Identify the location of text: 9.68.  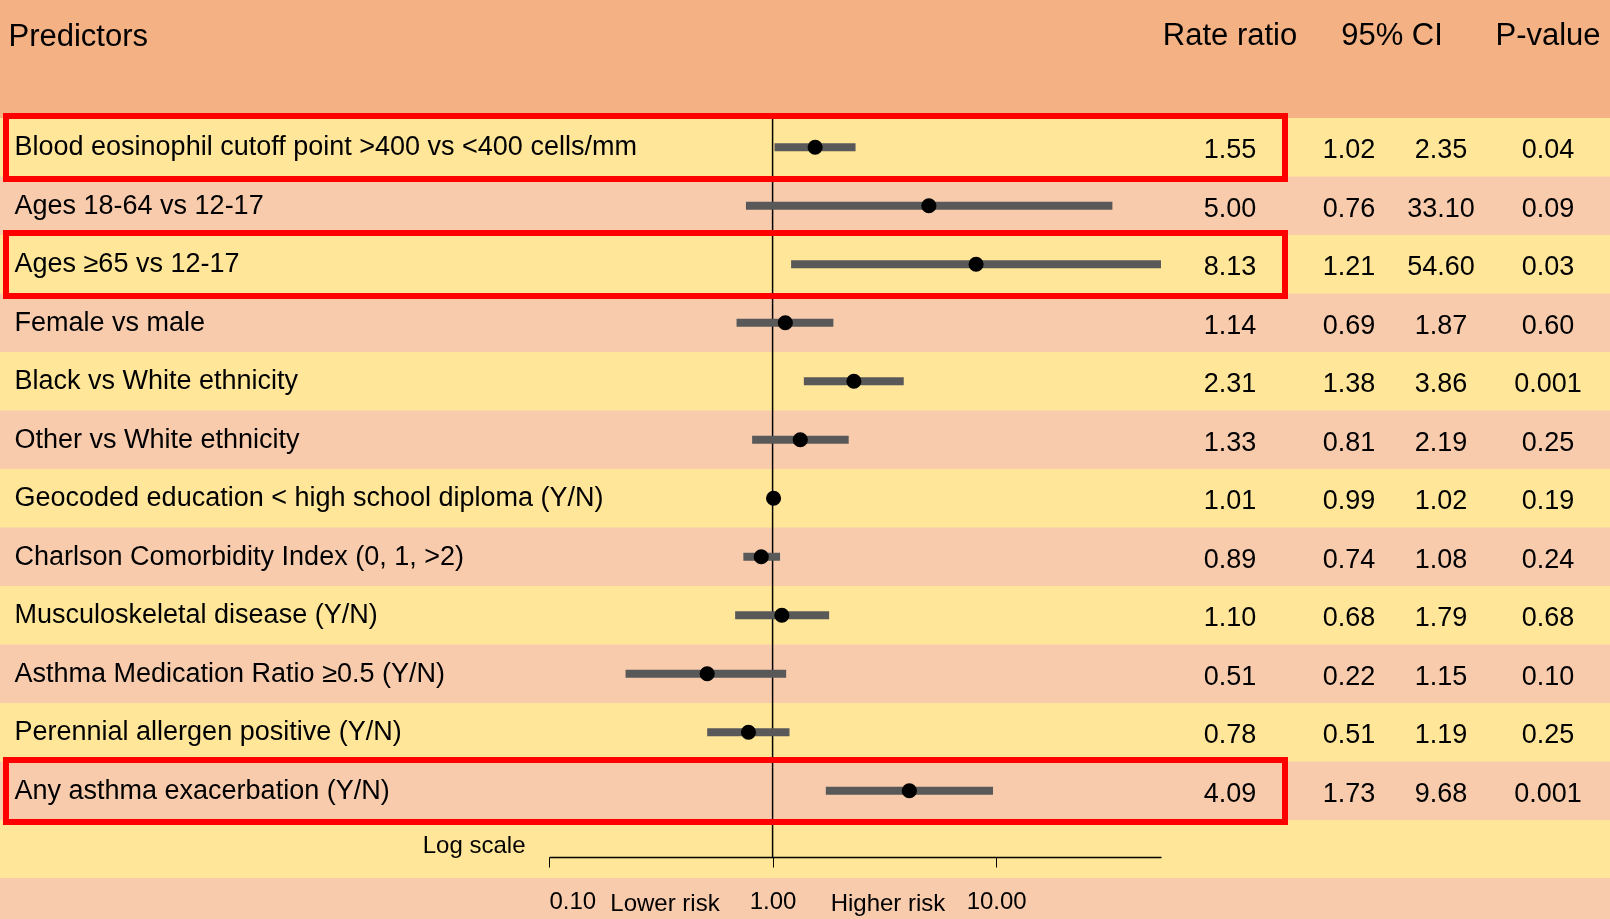
(1441, 792).